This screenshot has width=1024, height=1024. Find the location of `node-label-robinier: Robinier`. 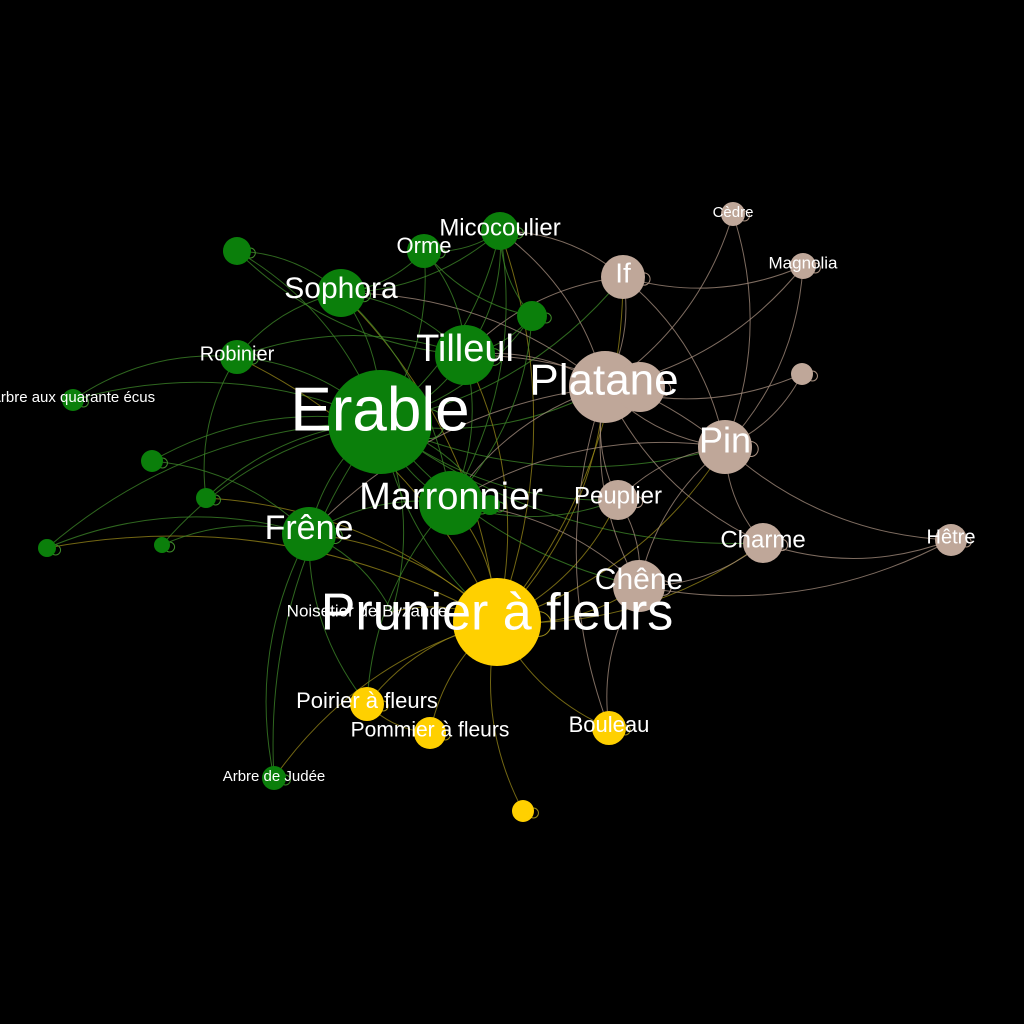

node-label-robinier: Robinier is located at coordinates (237, 354).